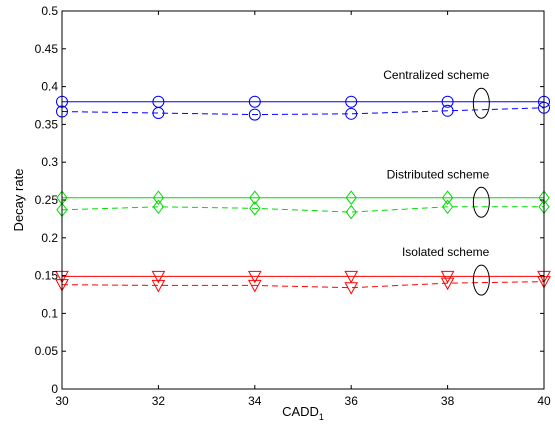  What do you see at coordinates (47, 351) in the screenshot?
I see `y-tick-label: 0.05` at bounding box center [47, 351].